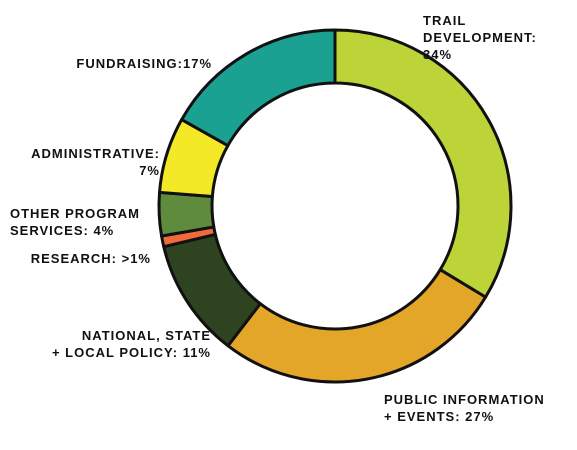 Image resolution: width=577 pixels, height=450 pixels. What do you see at coordinates (75, 222) in the screenshot?
I see `label-other-program-services: OTHER PROGRAM SERVICES: 4%` at bounding box center [75, 222].